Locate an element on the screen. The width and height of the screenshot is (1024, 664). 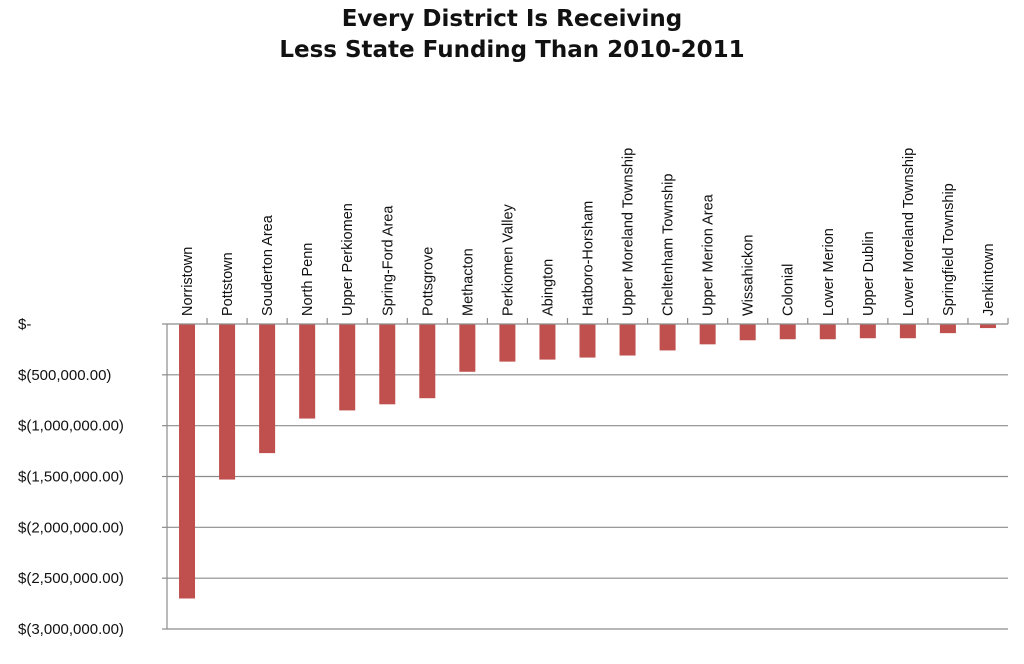
chart-title-line-1: Every District Is Receiving is located at coordinates (512, 19).